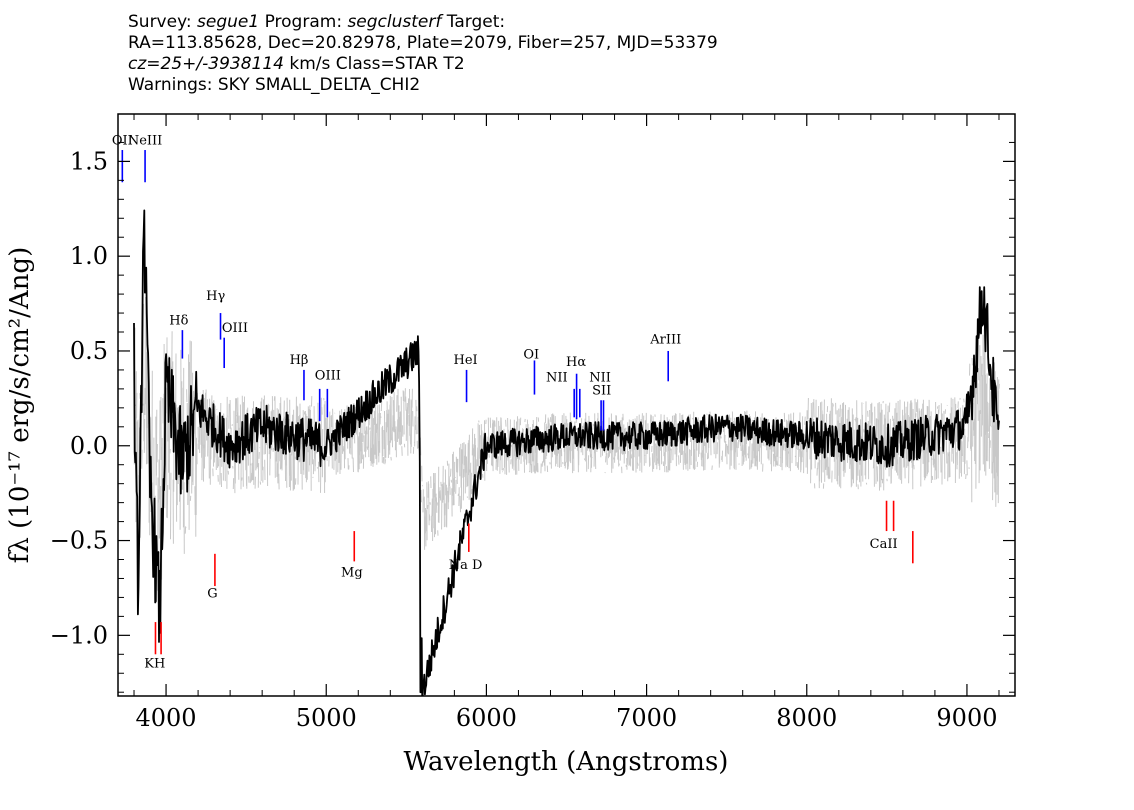 This screenshot has height=810, width=1134. Describe the element at coordinates (473, 22) in the screenshot. I see `target-label: Target:` at that location.